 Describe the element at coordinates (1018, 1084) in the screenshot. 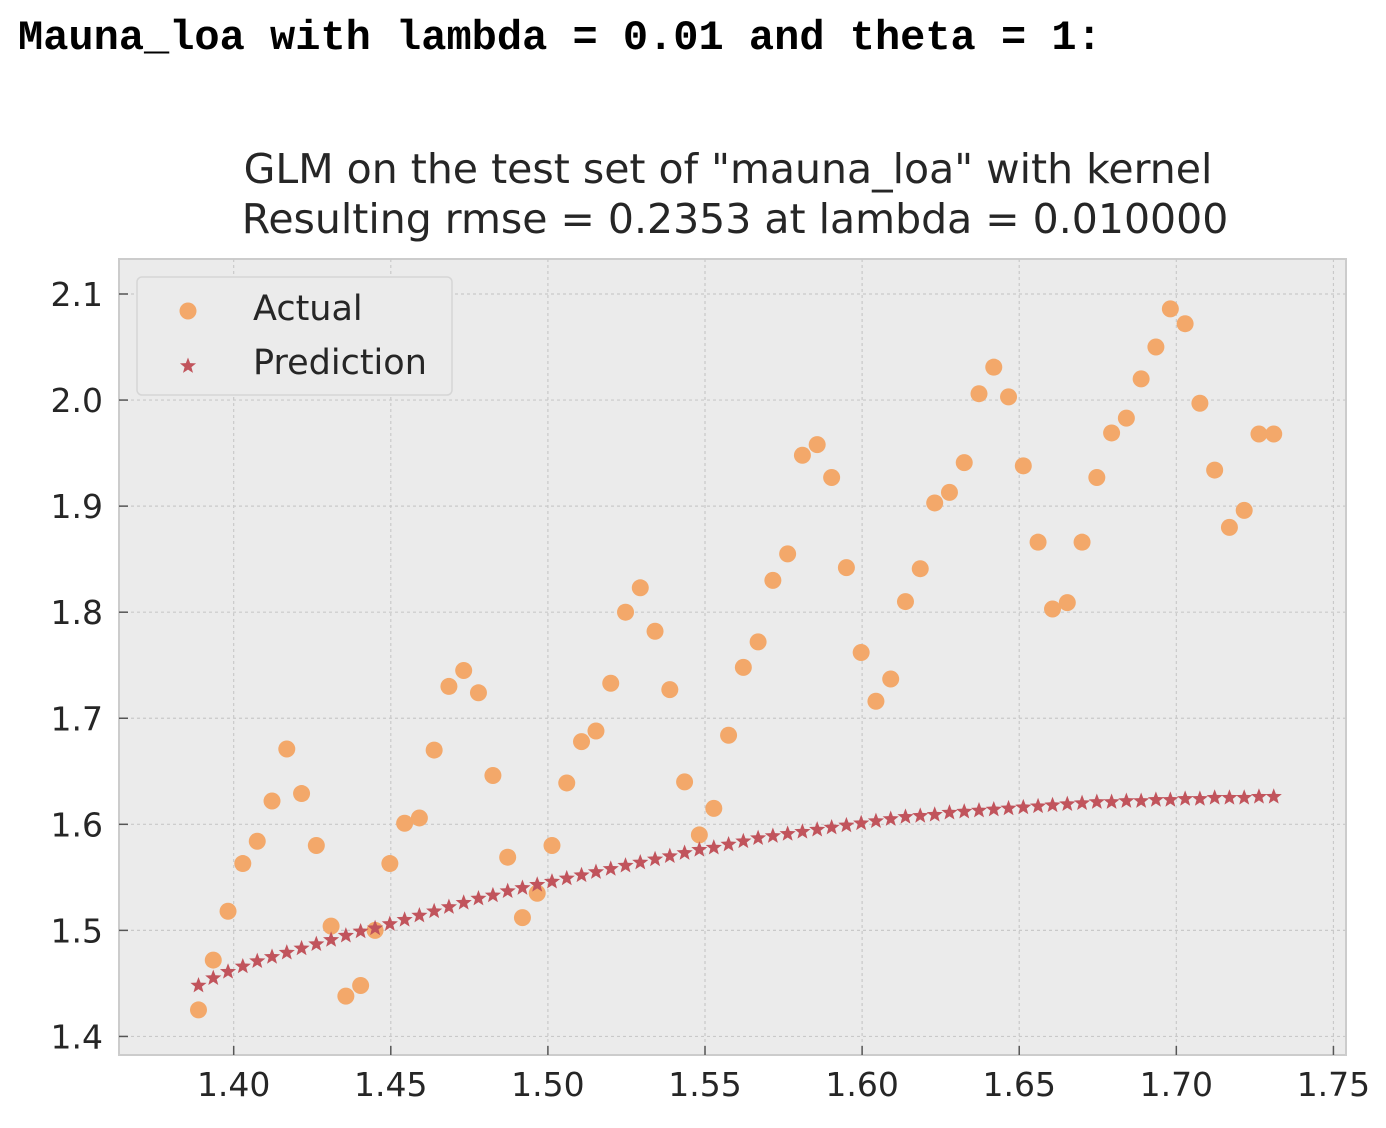

I see `x-tick-label: 1.65` at that location.